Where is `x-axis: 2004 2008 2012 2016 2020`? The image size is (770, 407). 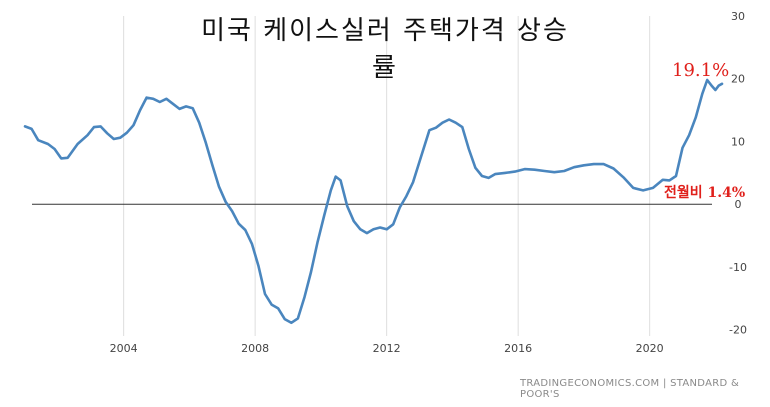
x-axis: 2004 2008 2012 2016 2020 is located at coordinates (387, 348).